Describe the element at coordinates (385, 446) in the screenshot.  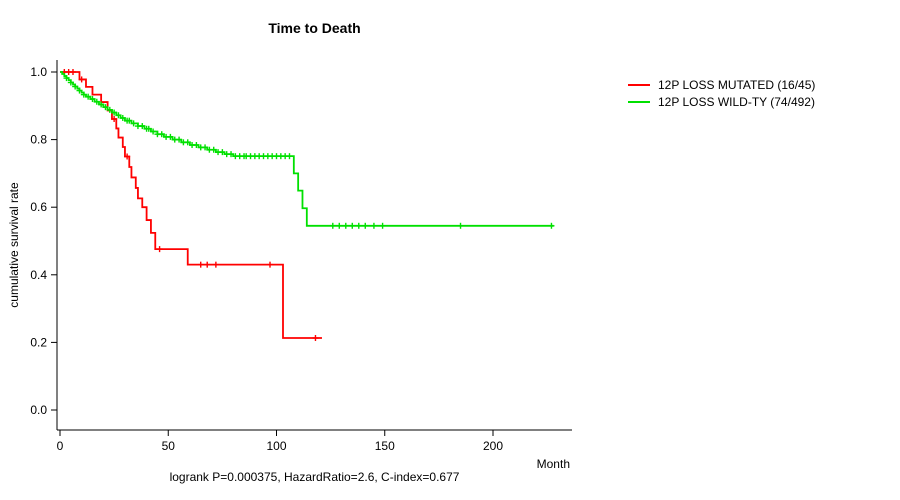
I see `x-tick-label: 150` at that location.